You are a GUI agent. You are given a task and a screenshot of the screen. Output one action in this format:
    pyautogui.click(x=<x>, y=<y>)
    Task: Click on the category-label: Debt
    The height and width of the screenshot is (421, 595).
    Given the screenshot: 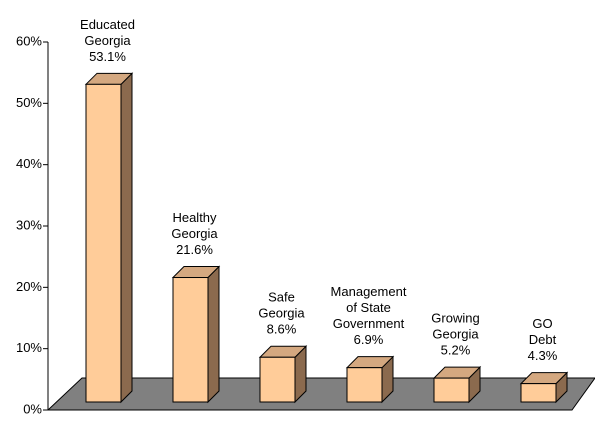 What is the action you would take?
    pyautogui.click(x=543, y=339)
    